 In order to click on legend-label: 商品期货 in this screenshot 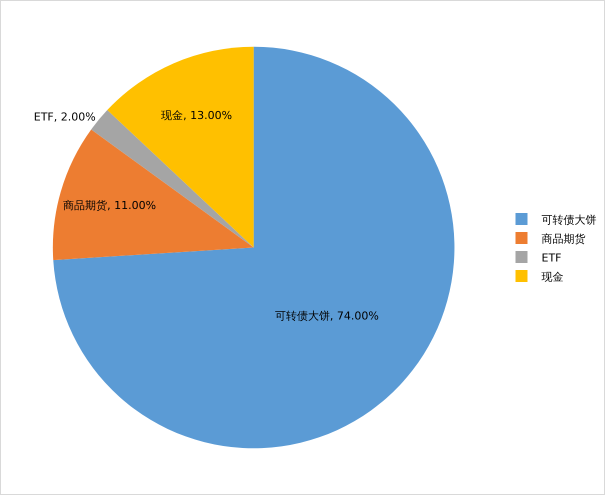, I will do `click(563, 239)`.